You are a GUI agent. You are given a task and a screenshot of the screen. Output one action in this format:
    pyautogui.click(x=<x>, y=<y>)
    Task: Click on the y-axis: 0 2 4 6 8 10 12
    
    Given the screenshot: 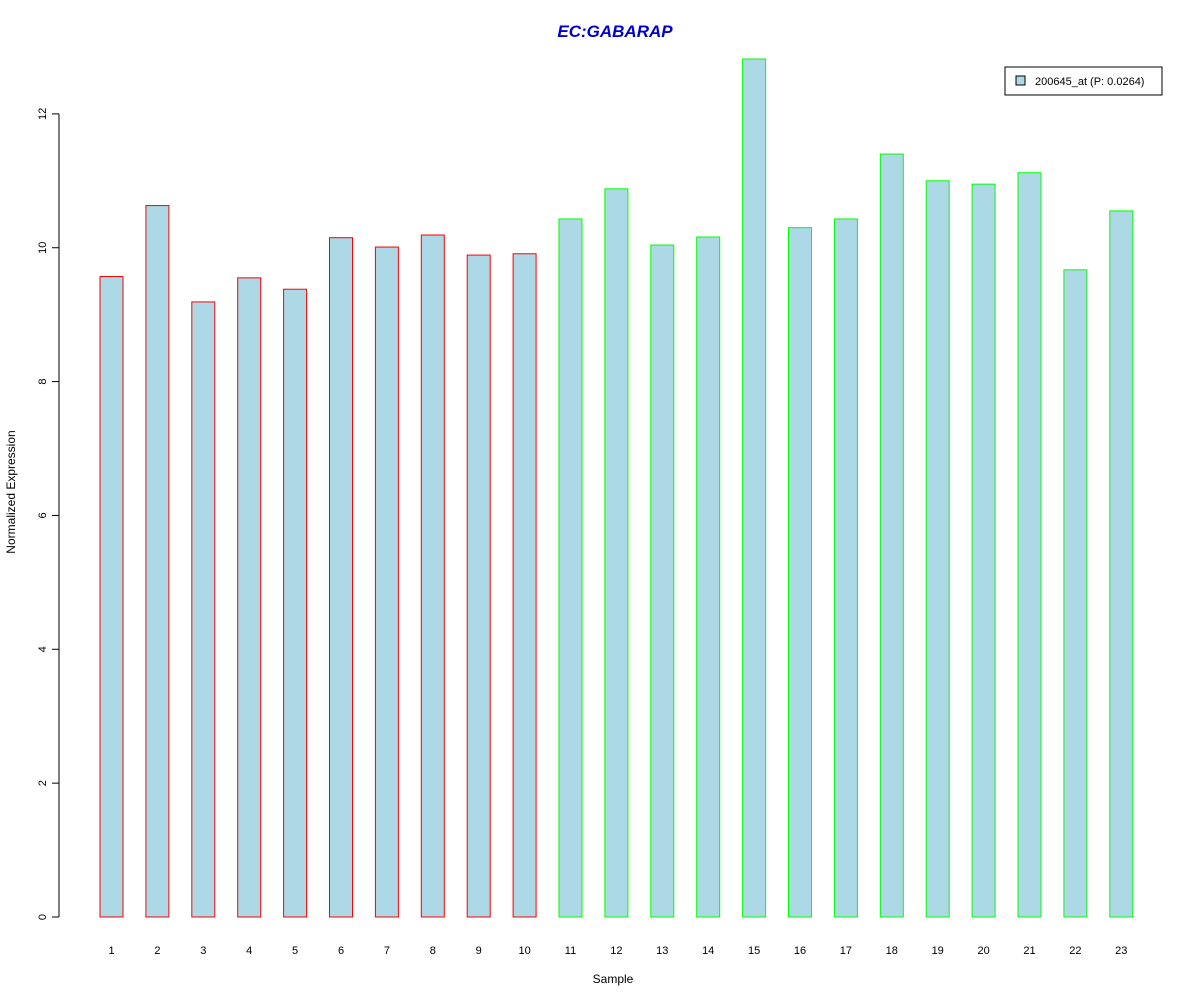 What is the action you would take?
    pyautogui.click(x=48, y=514)
    